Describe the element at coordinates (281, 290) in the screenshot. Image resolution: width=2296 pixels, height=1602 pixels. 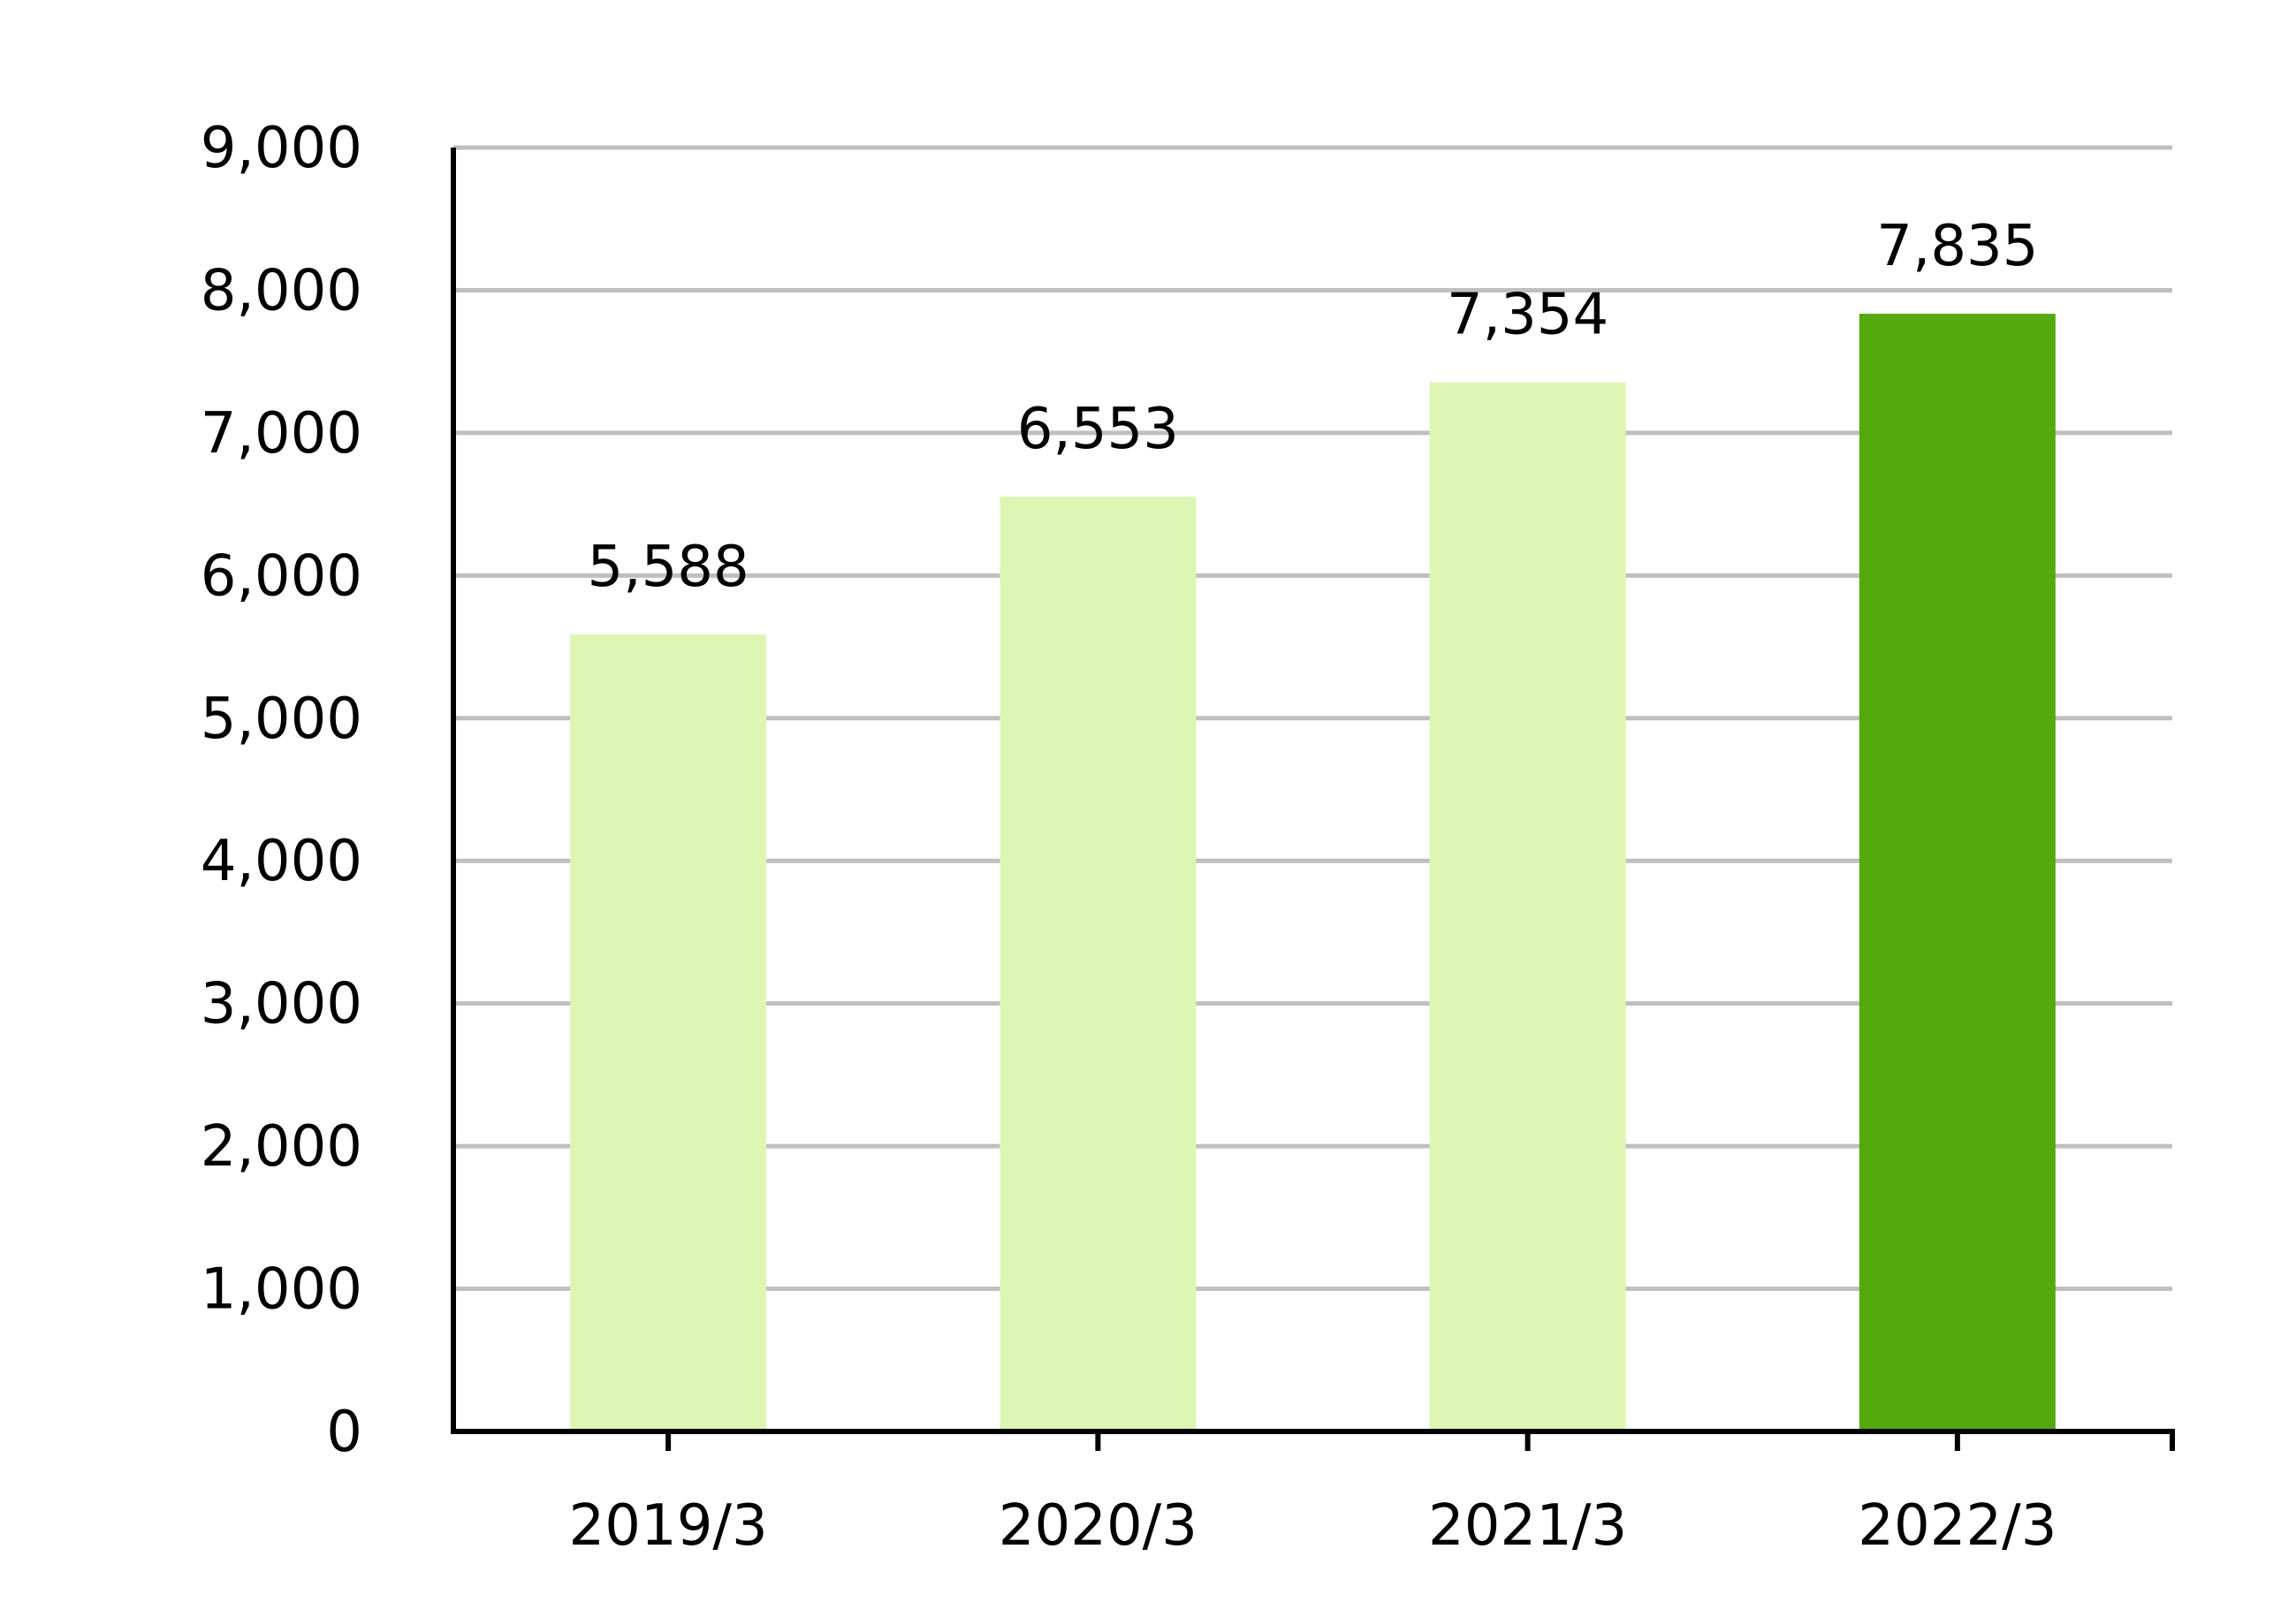
I see `y-tick-label: 8,000` at that location.